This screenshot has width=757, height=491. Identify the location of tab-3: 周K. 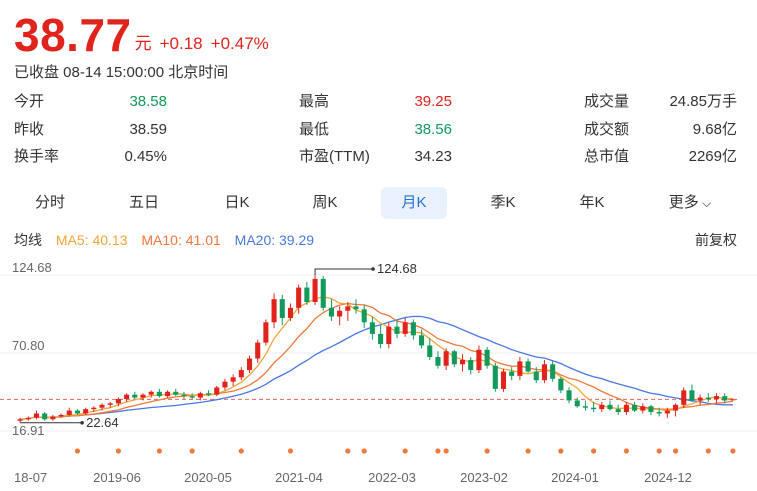
(325, 202).